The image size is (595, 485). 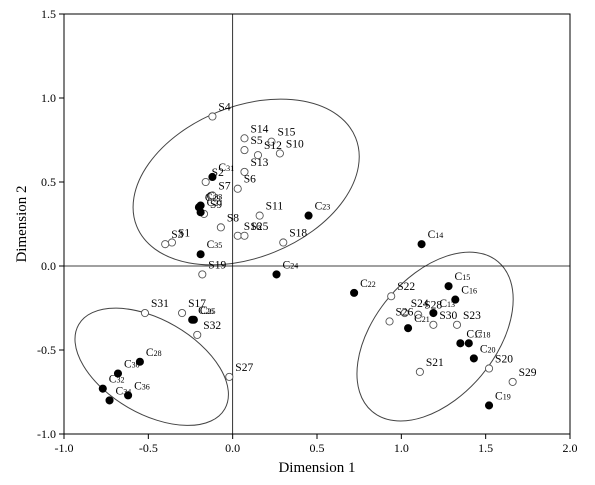 I want to click on point-s29, so click(x=512, y=381).